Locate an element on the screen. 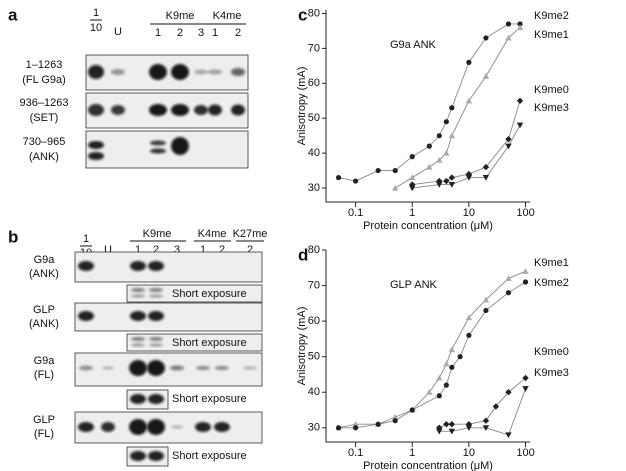 The height and width of the screenshot is (471, 626). series-label: K9me0 is located at coordinates (551, 352).